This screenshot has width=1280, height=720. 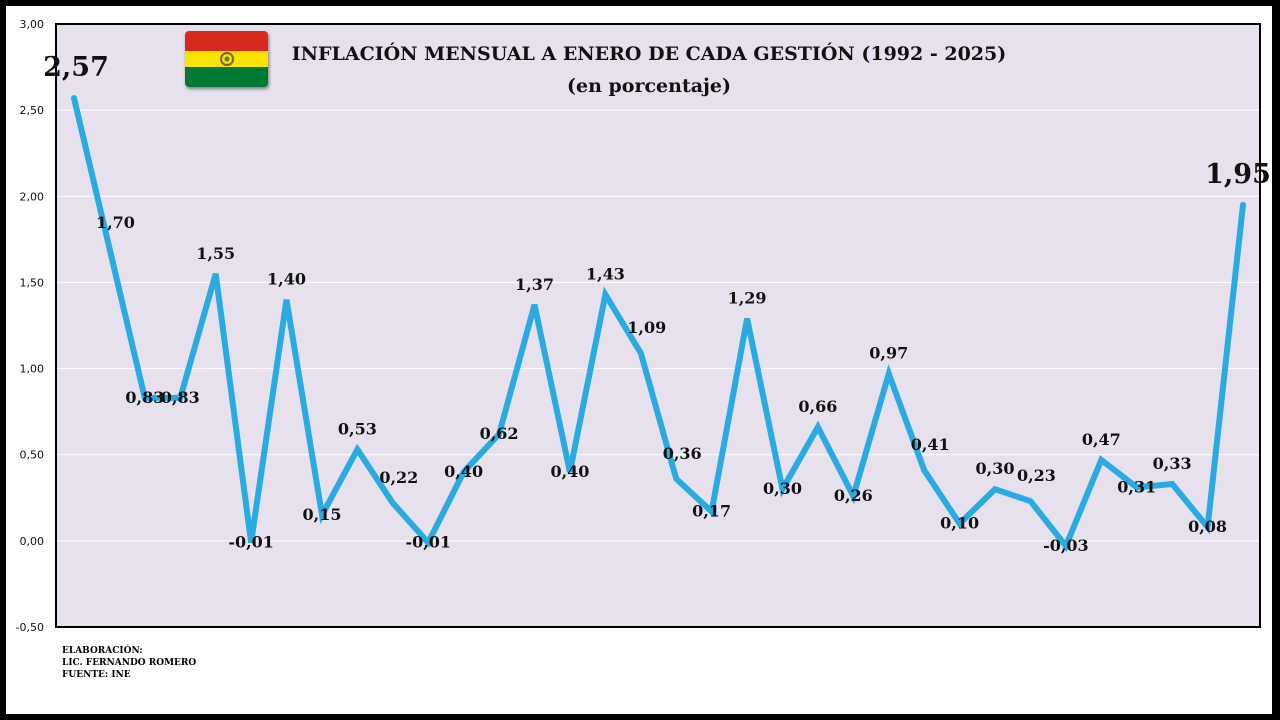 I want to click on data-label: 1,09, so click(x=646, y=327).